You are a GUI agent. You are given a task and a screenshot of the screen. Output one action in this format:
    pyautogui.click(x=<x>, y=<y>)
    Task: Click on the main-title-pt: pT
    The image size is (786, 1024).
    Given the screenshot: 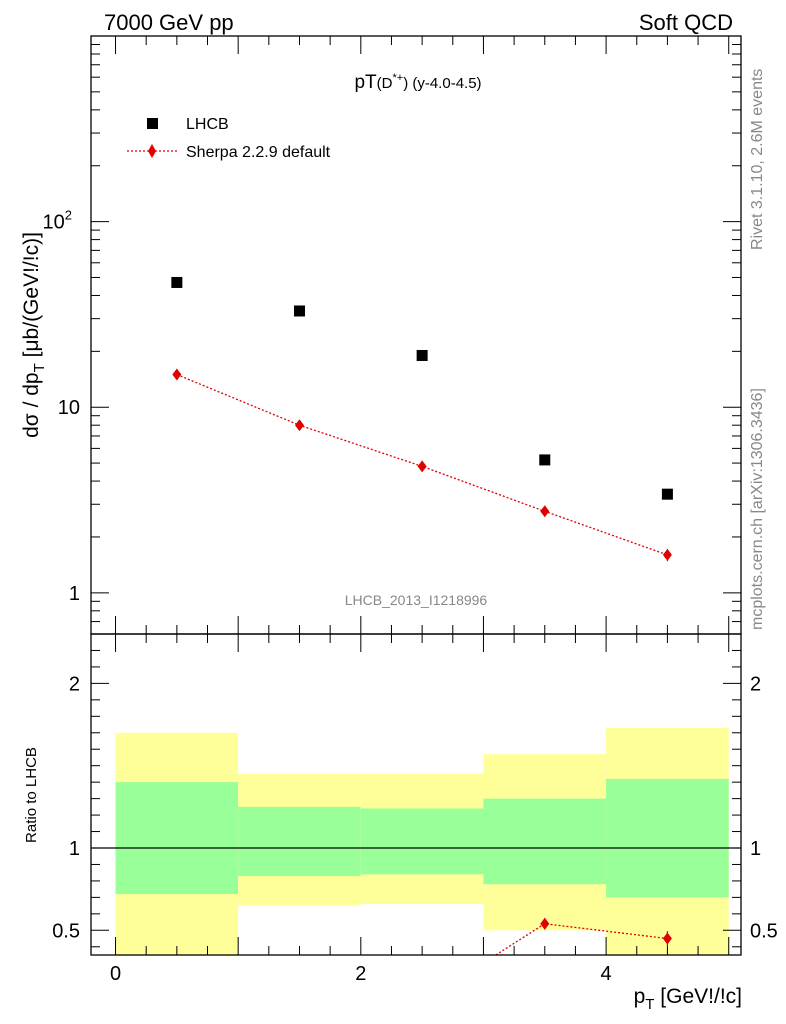 What is the action you would take?
    pyautogui.click(x=365, y=82)
    